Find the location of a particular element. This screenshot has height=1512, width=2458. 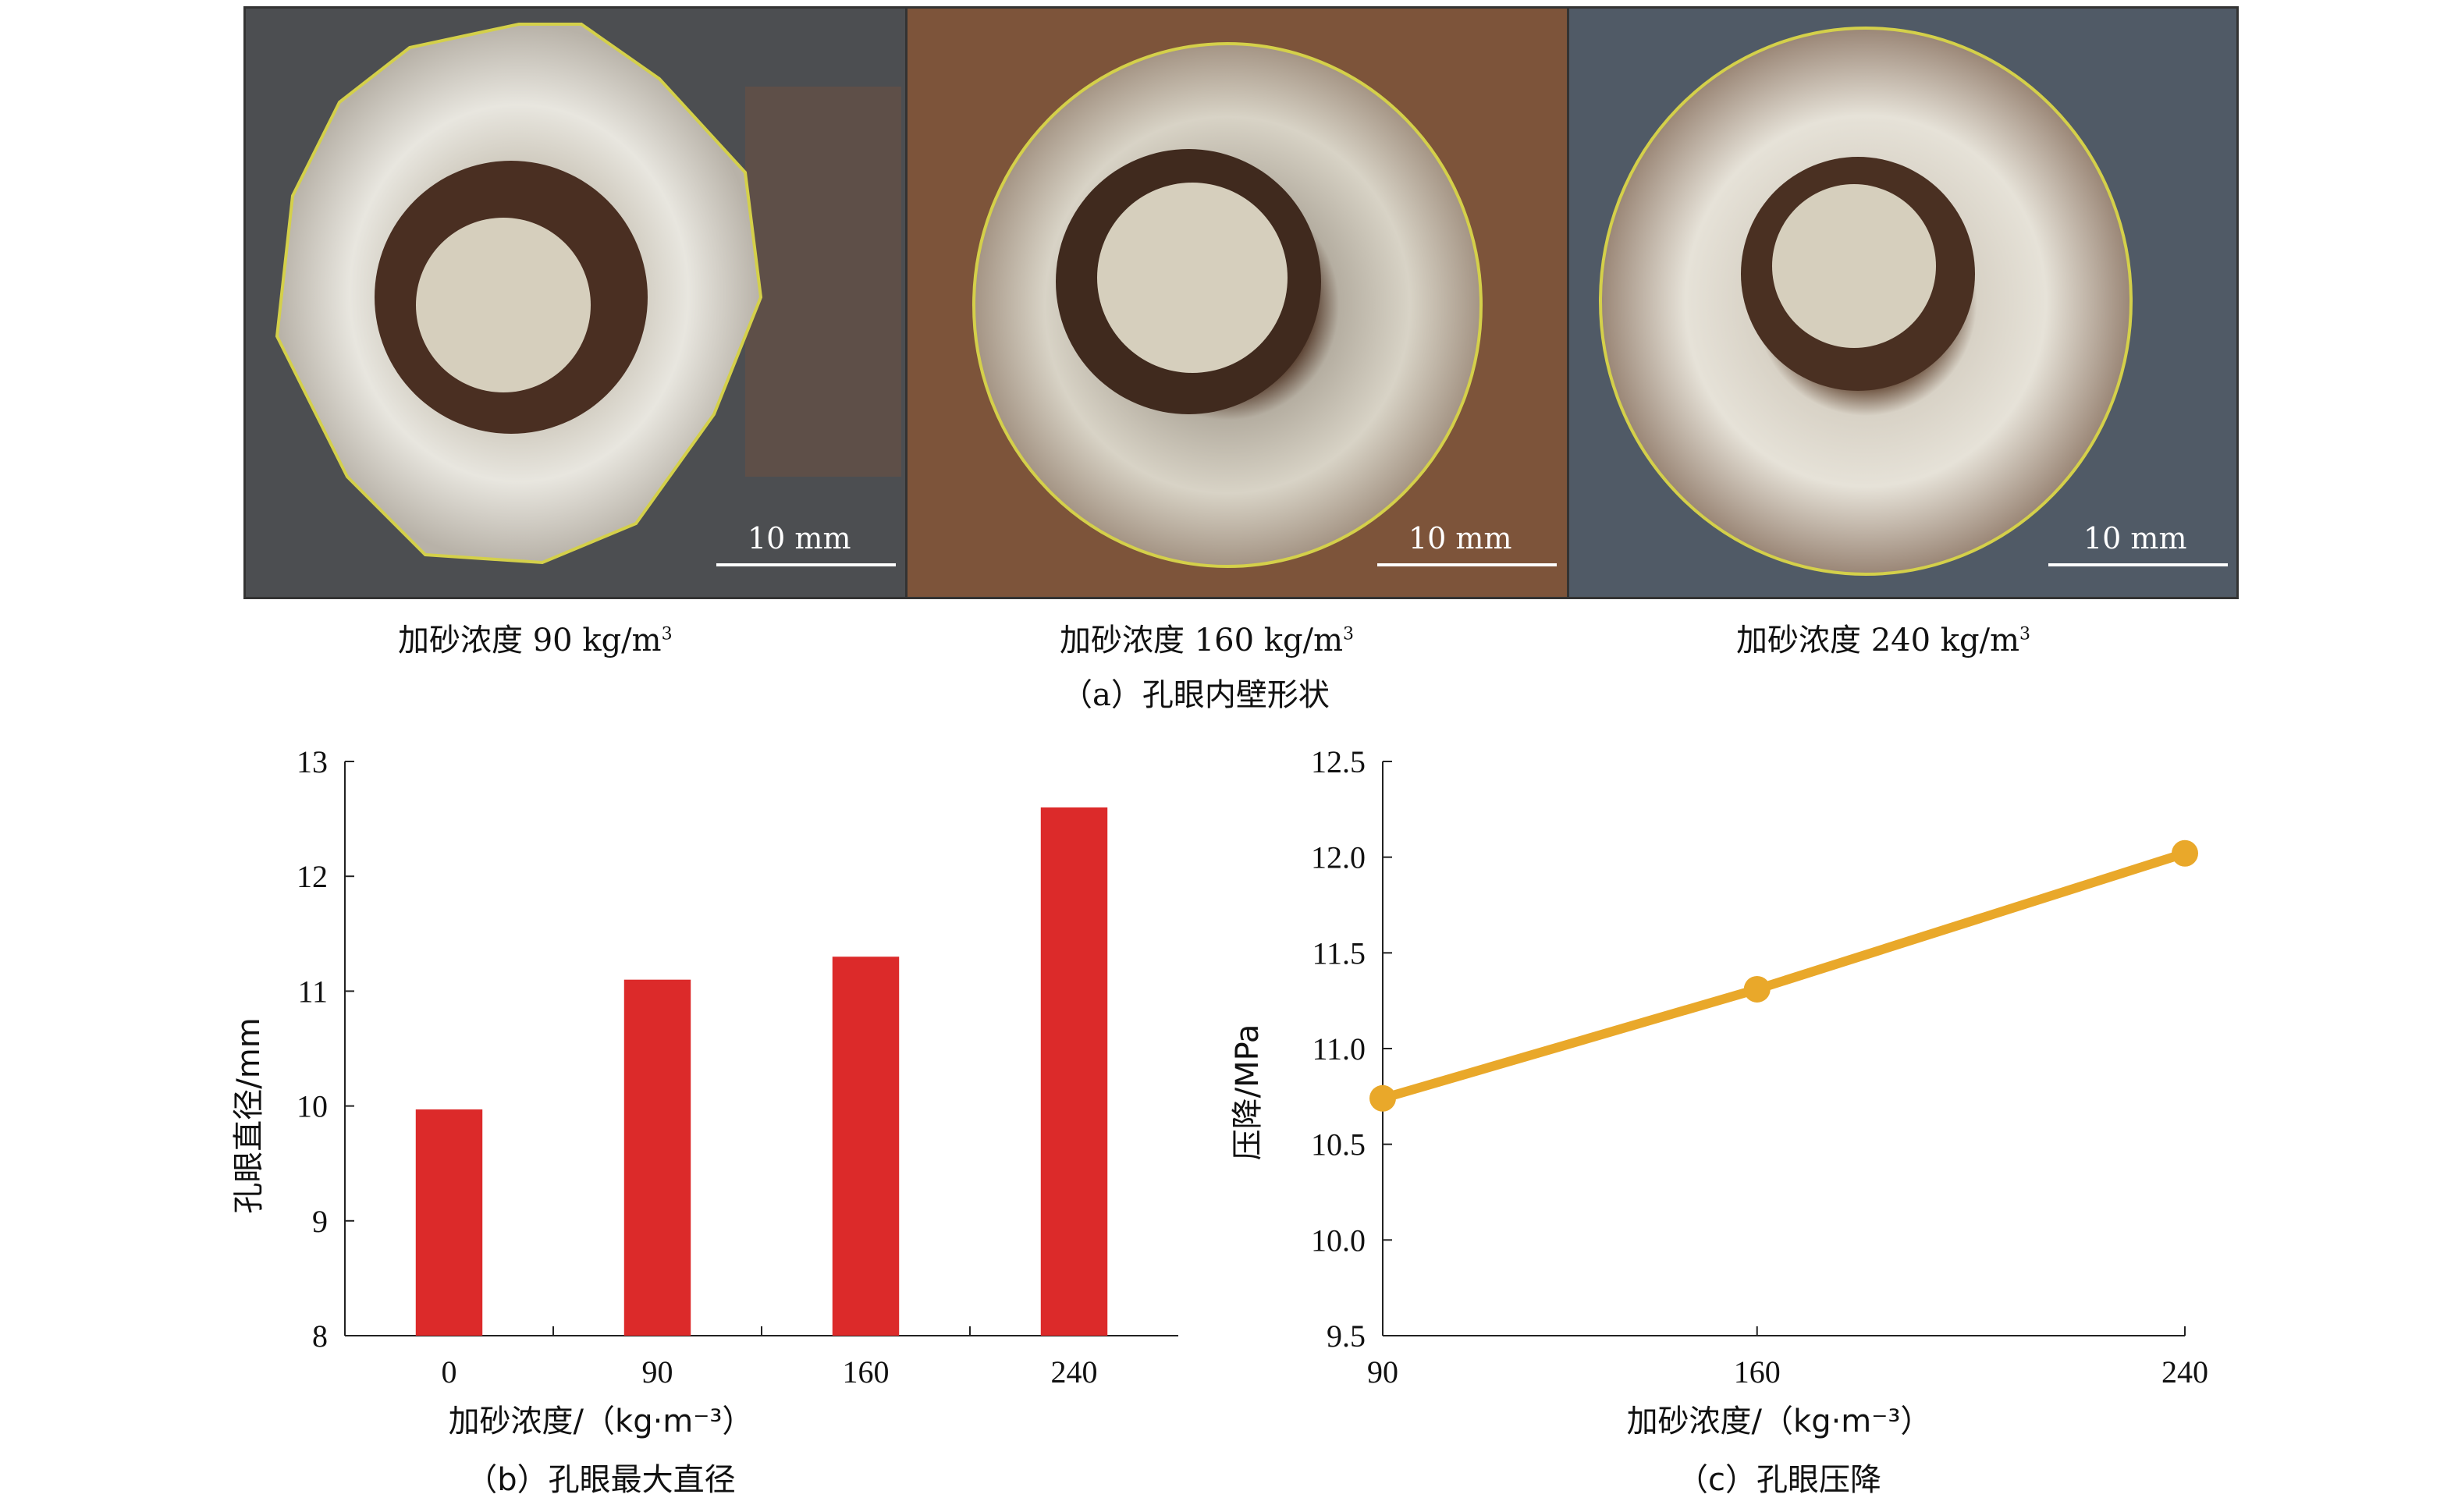

b-x-tick-label: 160 is located at coordinates (866, 1372).